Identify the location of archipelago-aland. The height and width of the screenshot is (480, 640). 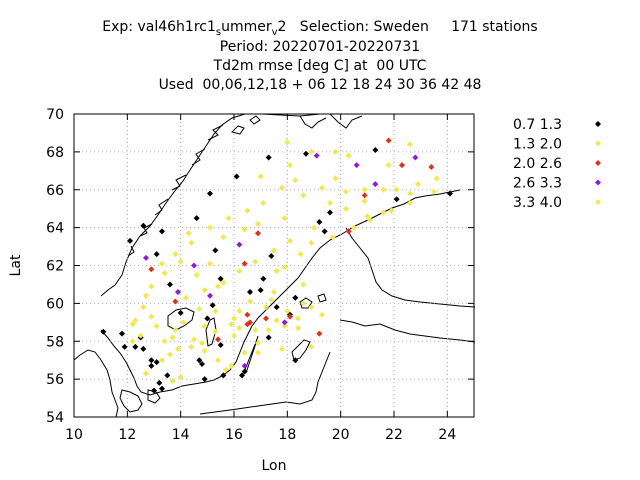
(313, 301).